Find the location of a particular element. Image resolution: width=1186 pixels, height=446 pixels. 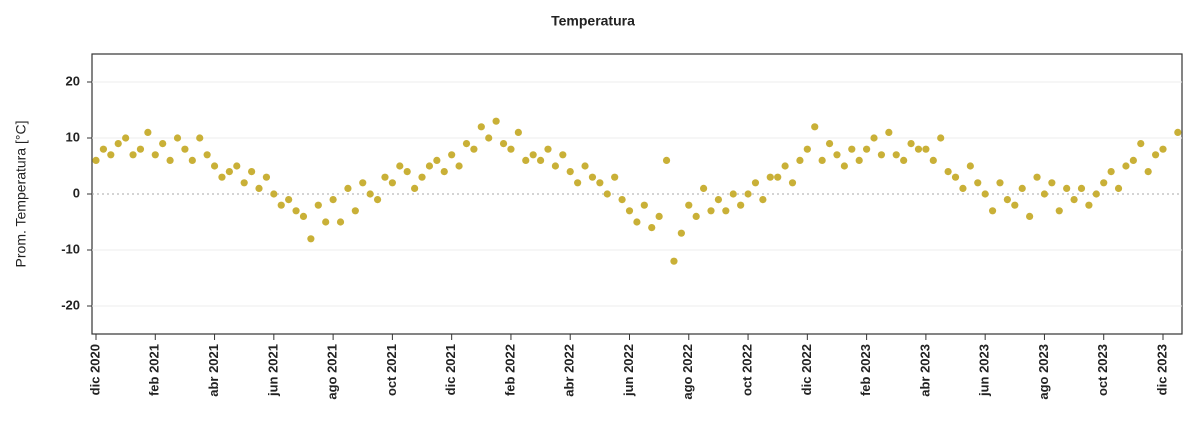

y-tick-label: -10 is located at coordinates (70, 248).